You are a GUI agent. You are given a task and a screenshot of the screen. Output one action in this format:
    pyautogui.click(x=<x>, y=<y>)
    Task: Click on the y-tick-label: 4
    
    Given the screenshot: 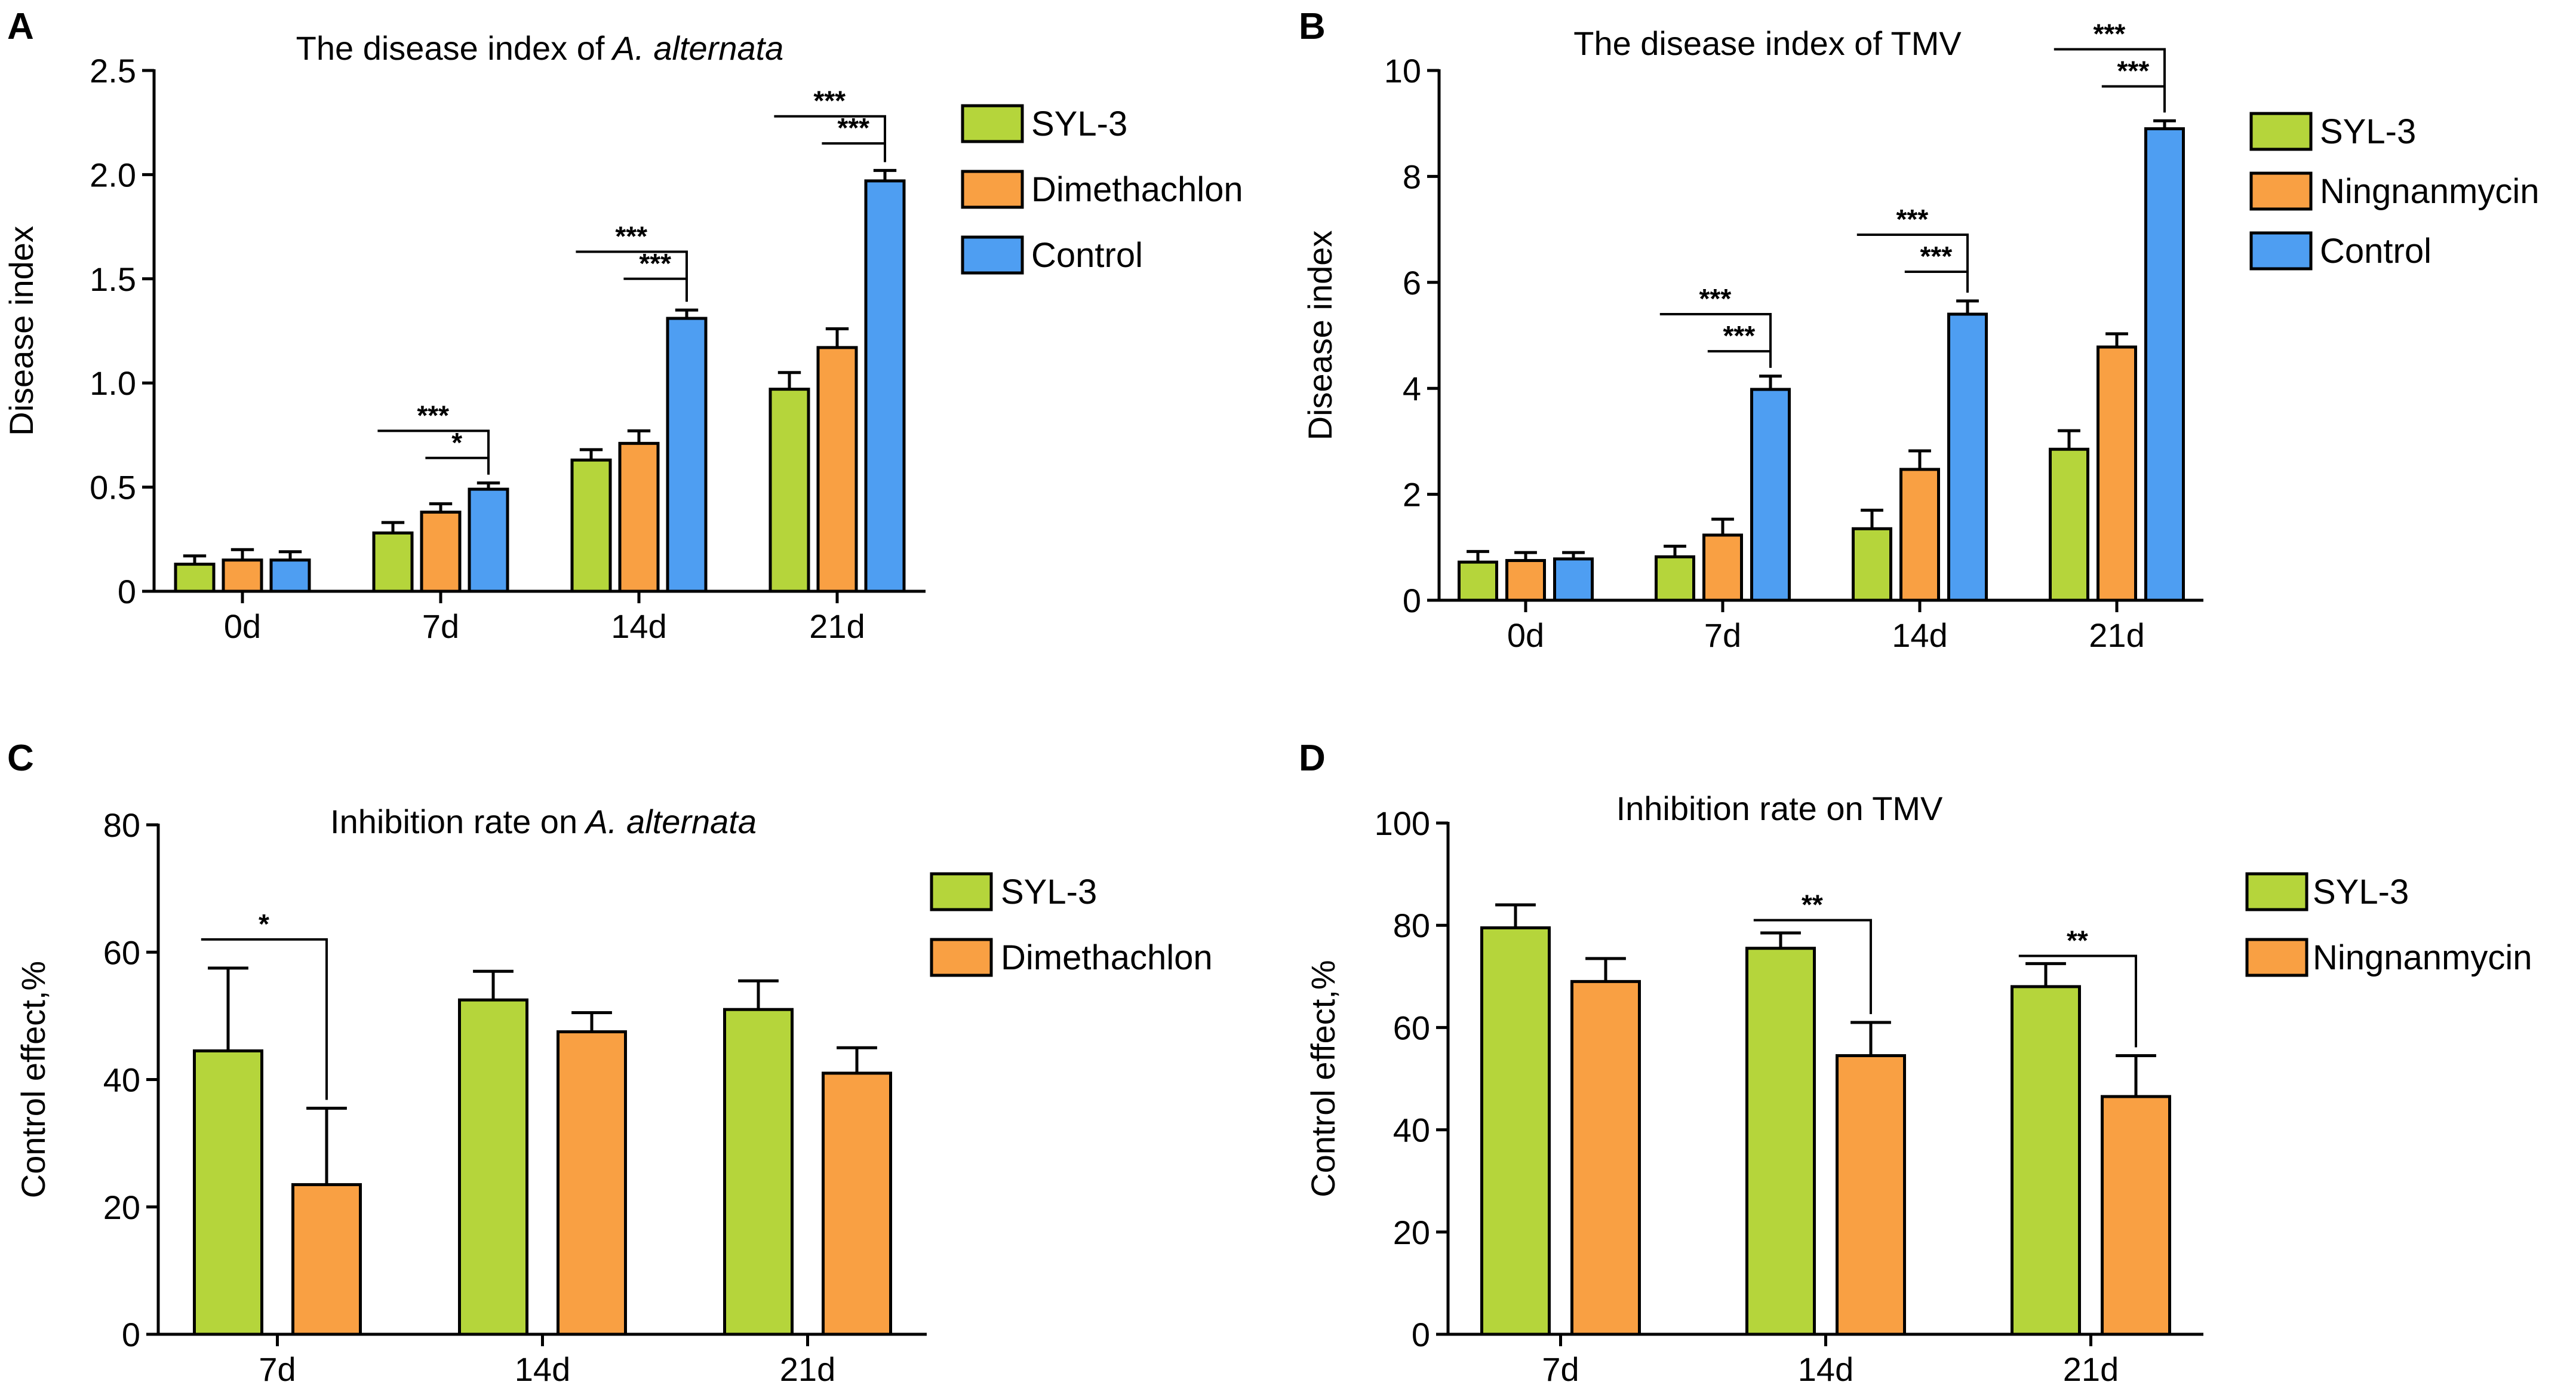 What is the action you would take?
    pyautogui.click(x=1412, y=388)
    